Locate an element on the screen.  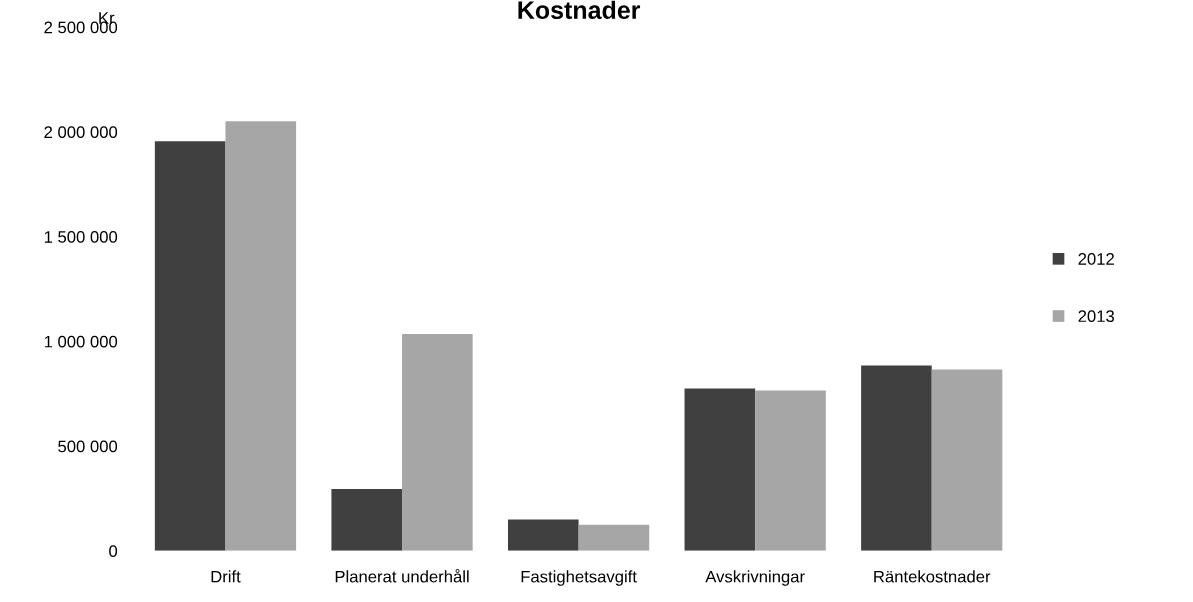
chart-title: Kostnader is located at coordinates (579, 9).